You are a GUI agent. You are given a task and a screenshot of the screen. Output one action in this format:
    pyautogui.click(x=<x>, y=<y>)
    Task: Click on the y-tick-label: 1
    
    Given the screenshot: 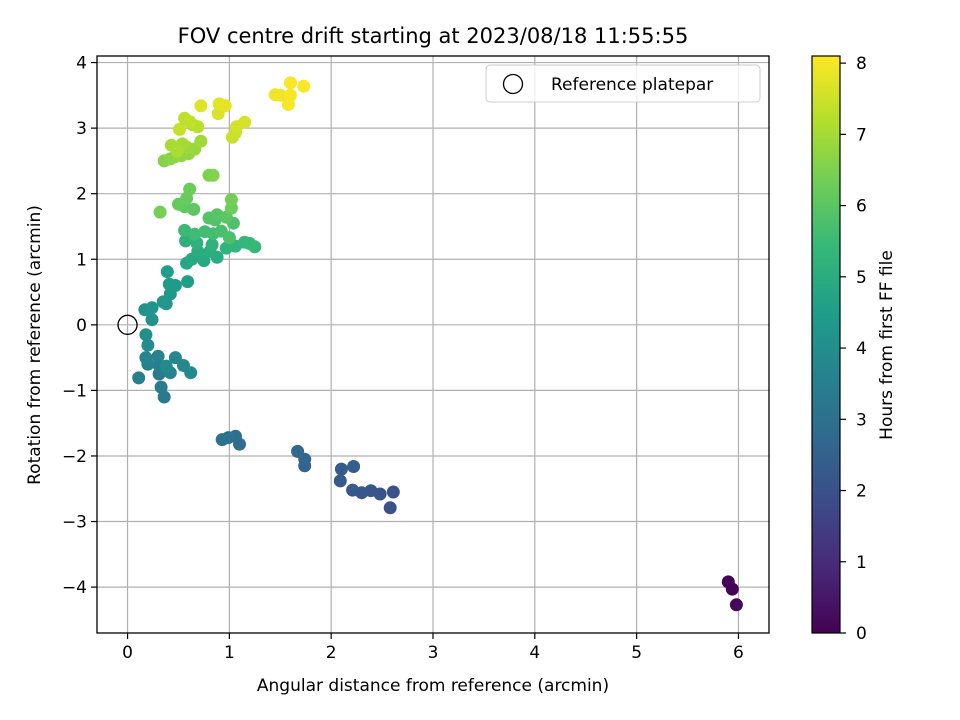 What is the action you would take?
    pyautogui.click(x=81, y=260)
    